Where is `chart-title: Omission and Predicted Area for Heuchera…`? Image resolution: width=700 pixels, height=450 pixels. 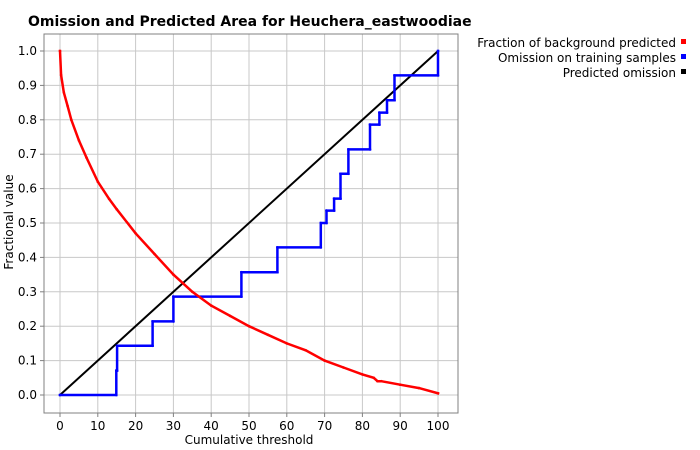 chart-title: Omission and Predicted Area for Heuchera… is located at coordinates (250, 22).